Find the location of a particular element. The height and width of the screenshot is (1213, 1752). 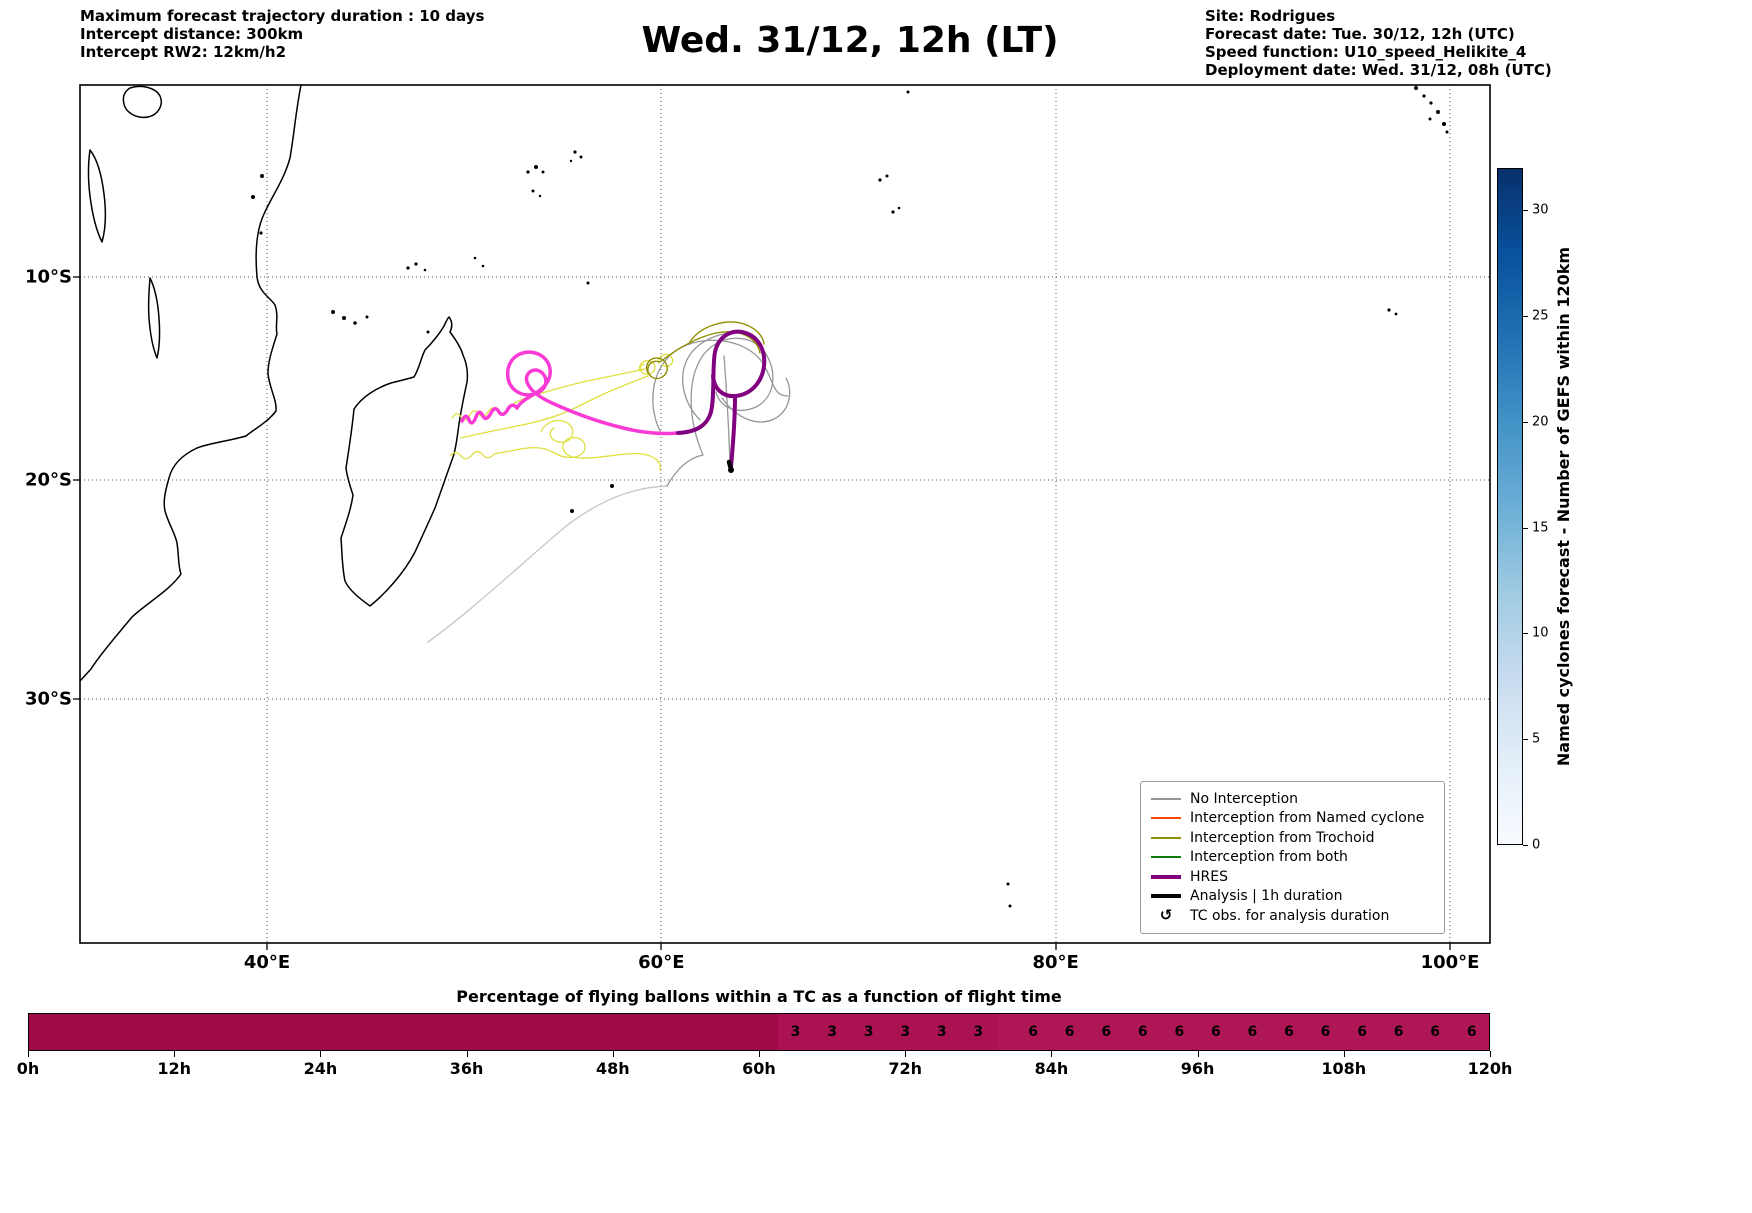

legend-item: Interception from Trochoid is located at coordinates (1292, 838).